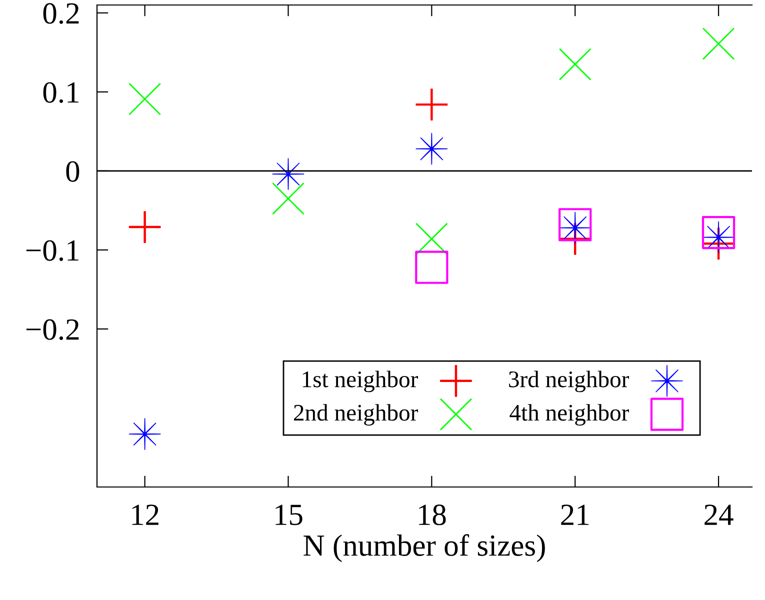  I want to click on y-tick-label: −0.1, so click(52, 250).